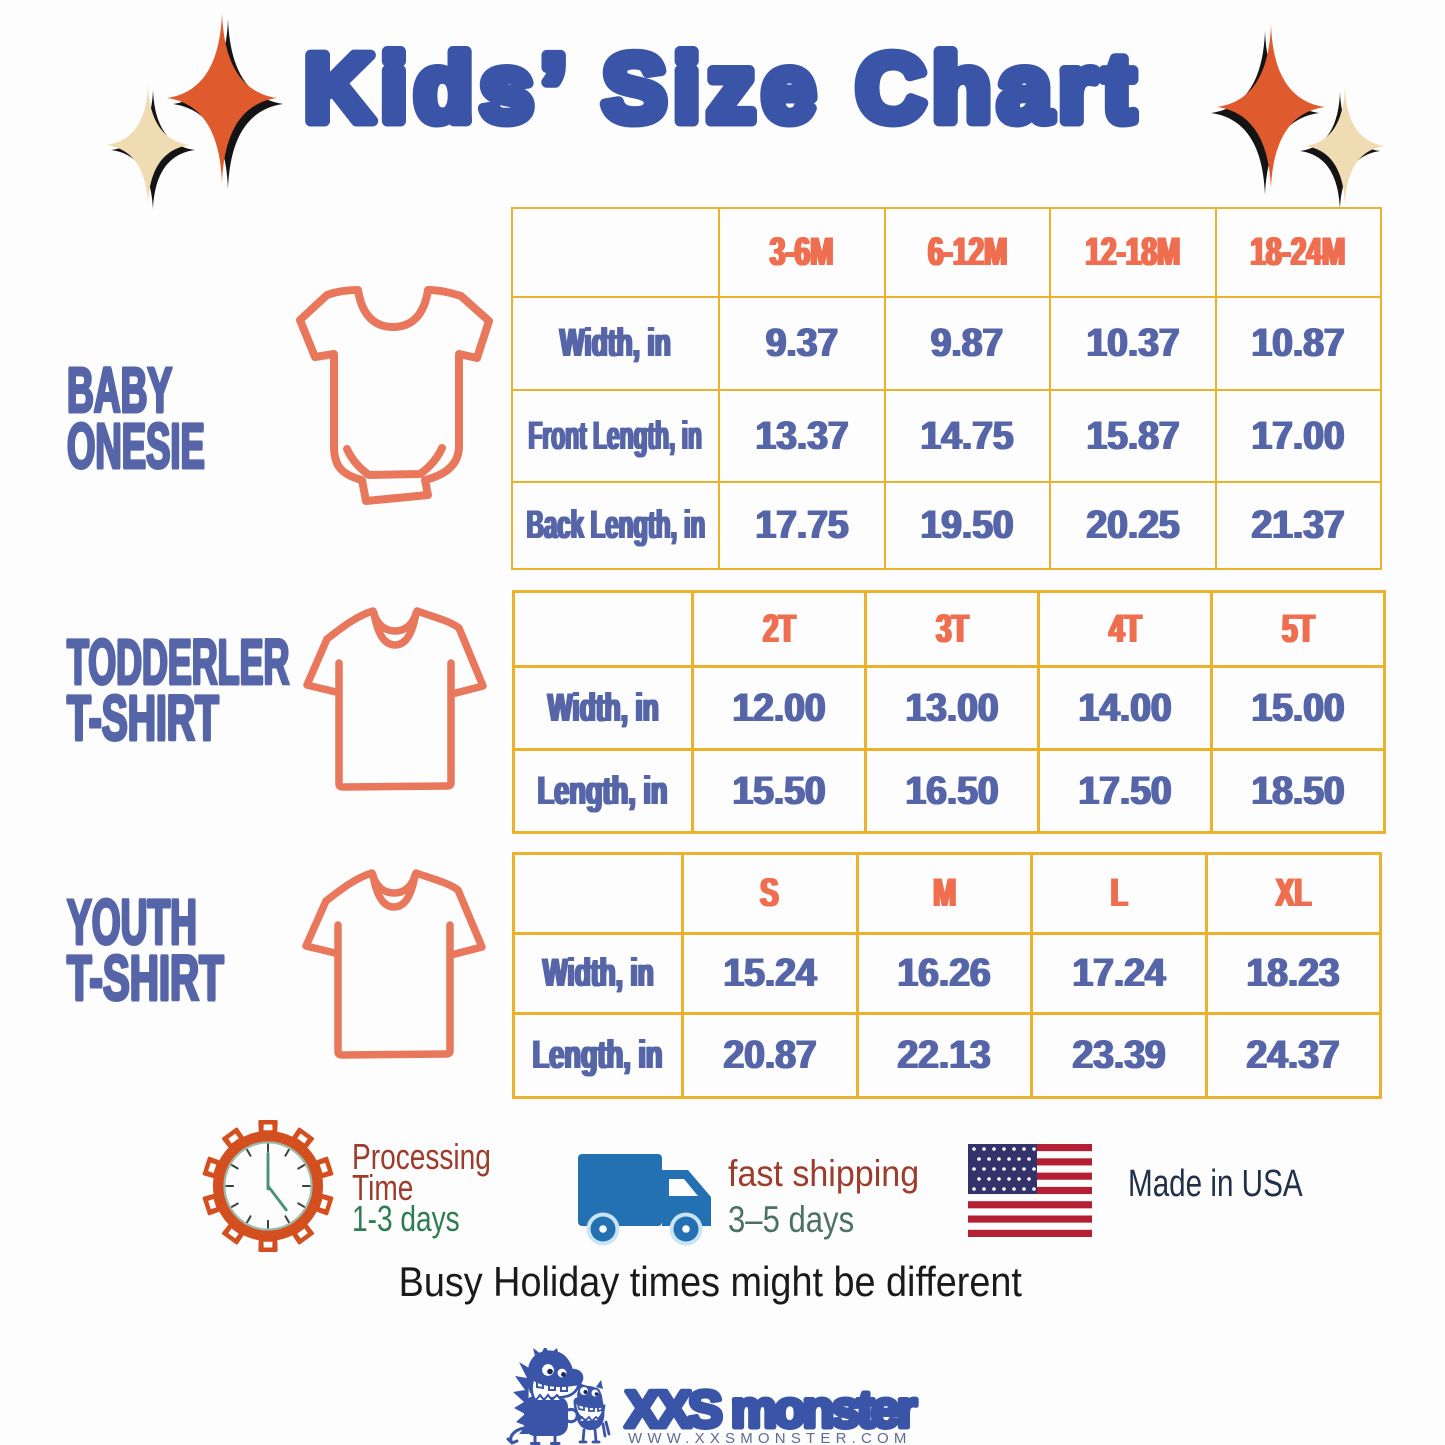  What do you see at coordinates (771, 1409) in the screenshot?
I see `svg-text: XXS monster` at bounding box center [771, 1409].